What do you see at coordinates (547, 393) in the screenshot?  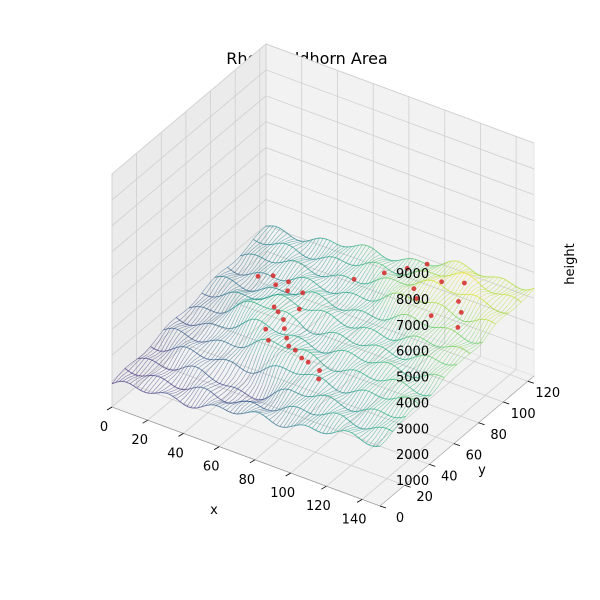 I see `y-tick-label: 120` at bounding box center [547, 393].